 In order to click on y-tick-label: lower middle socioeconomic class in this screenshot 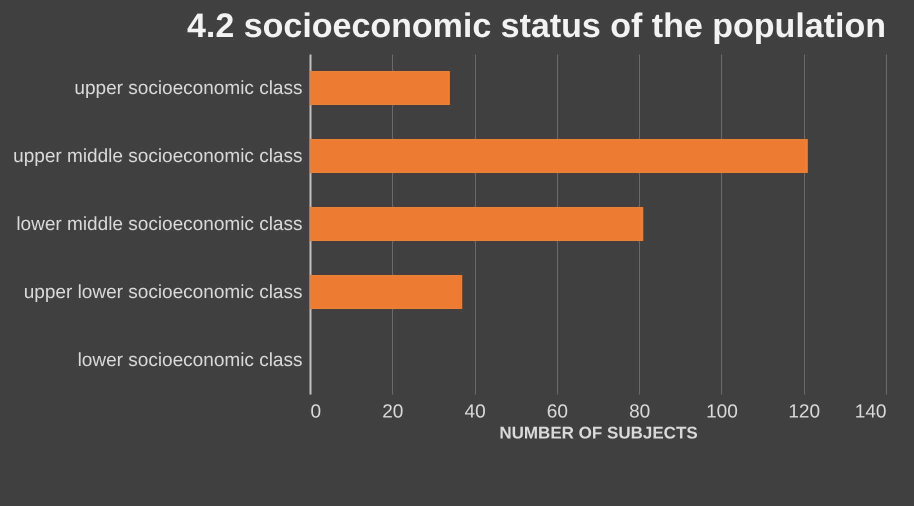, I will do `click(159, 224)`.